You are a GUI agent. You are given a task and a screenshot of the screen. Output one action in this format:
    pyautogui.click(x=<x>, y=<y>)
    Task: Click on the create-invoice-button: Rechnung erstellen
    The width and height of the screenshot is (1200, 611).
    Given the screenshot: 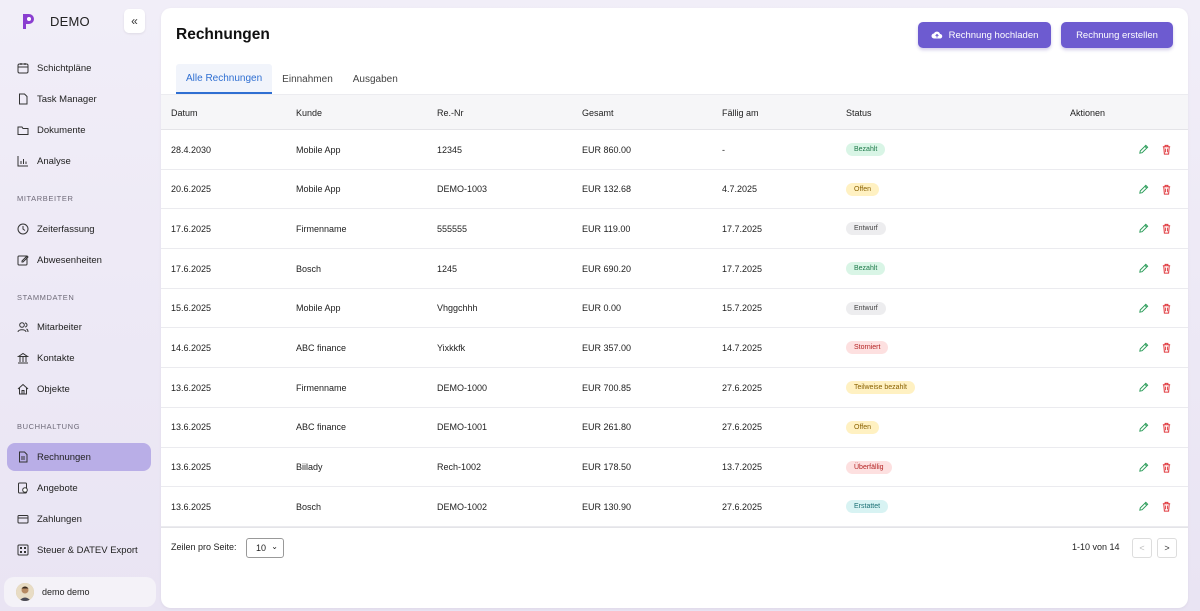 What is the action you would take?
    pyautogui.click(x=1117, y=35)
    